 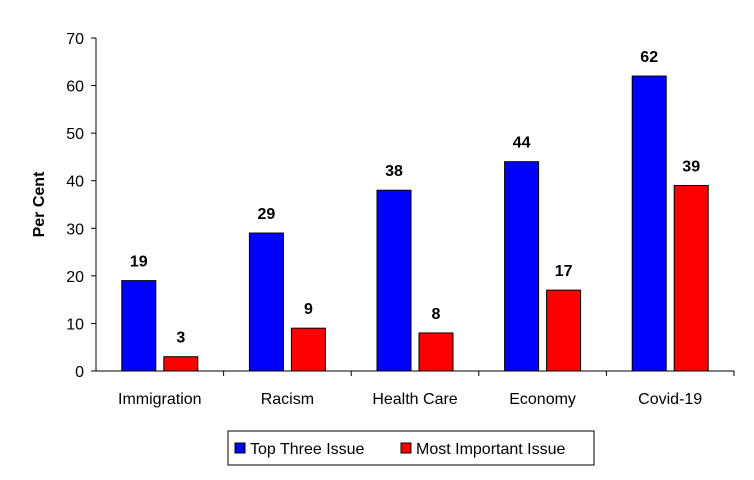 I want to click on x-category-label: Economy, so click(x=542, y=399).